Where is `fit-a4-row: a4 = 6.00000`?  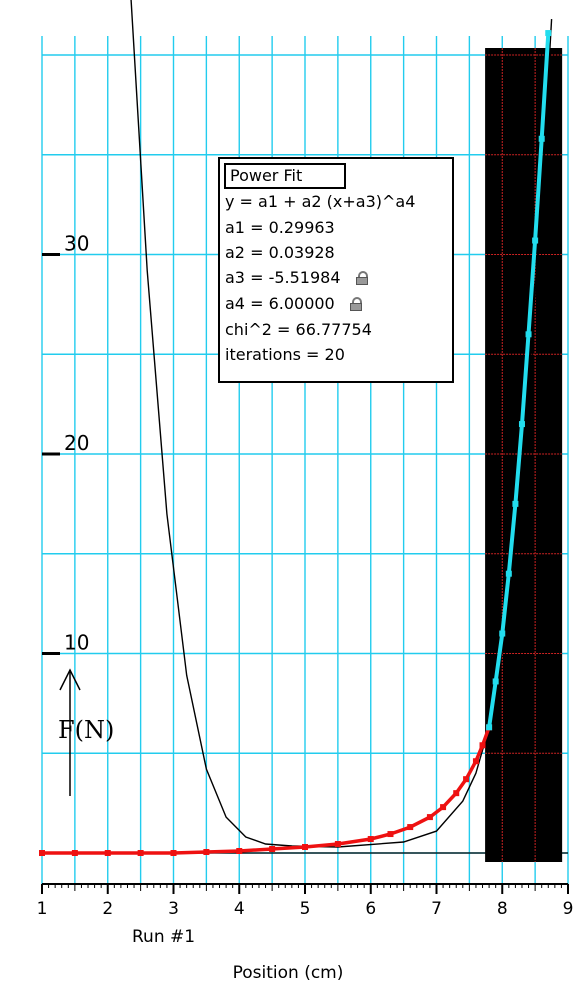 fit-a4-row: a4 = 6.00000 is located at coordinates (293, 304).